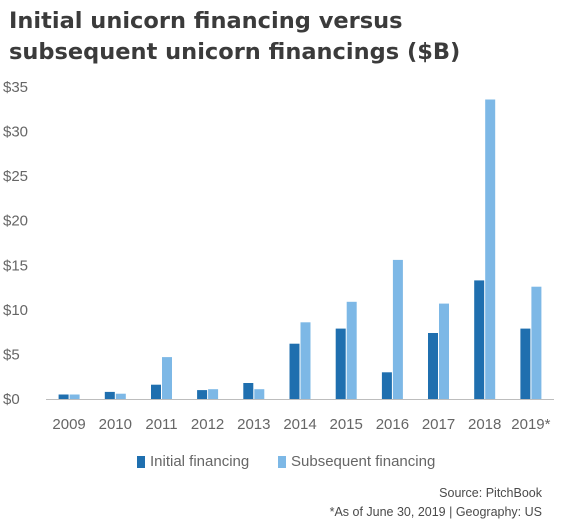  What do you see at coordinates (15, 87) in the screenshot?
I see `y-tick-label: $35` at bounding box center [15, 87].